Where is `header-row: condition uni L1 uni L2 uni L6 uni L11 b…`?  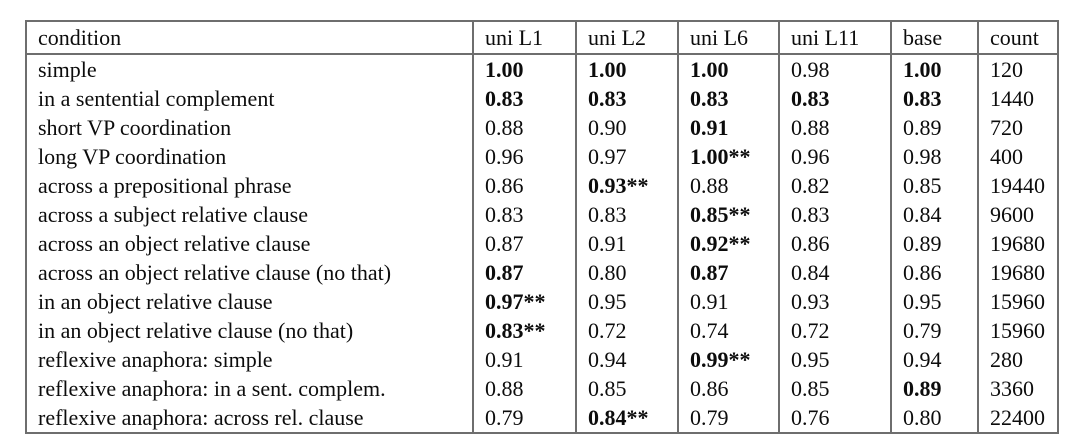 header-row: condition uni L1 uni L2 uni L6 uni L11 b… is located at coordinates (542, 38).